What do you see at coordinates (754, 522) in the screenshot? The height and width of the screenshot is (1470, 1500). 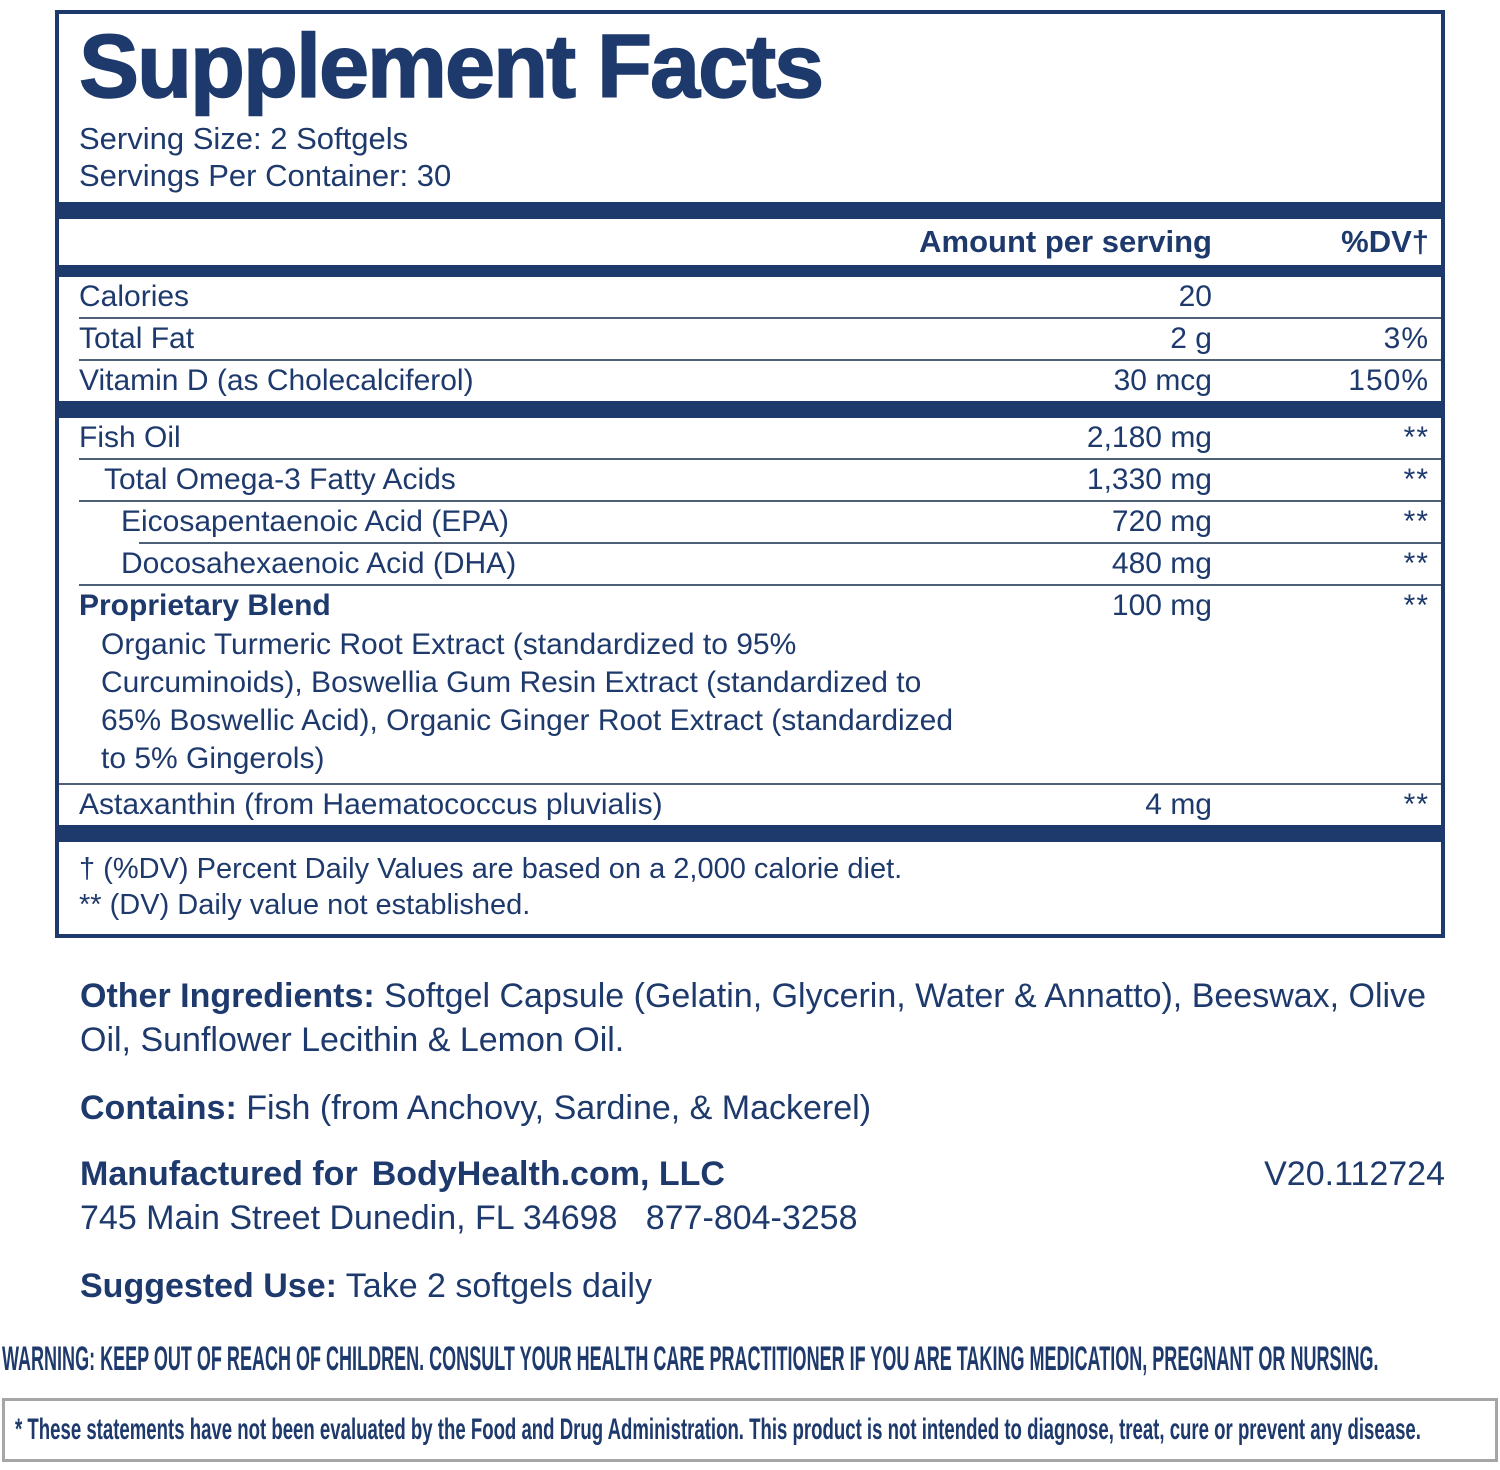 I see `table-row: Eicosapentaenoic Acid (EPA) 720 mg **` at bounding box center [754, 522].